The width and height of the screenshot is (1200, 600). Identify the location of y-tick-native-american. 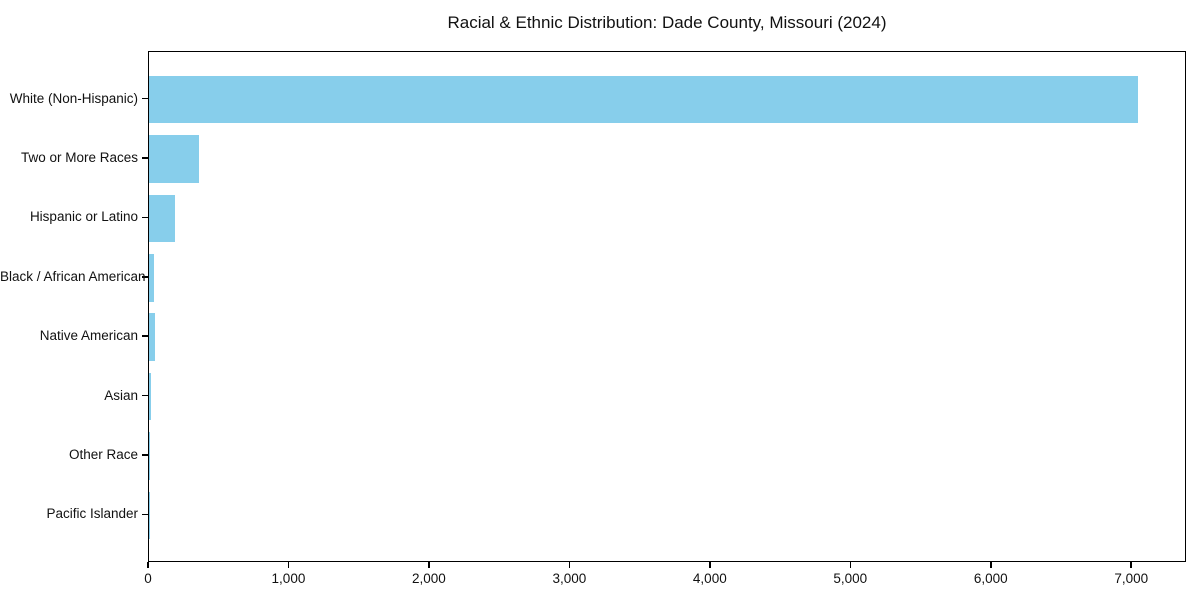
(145, 336).